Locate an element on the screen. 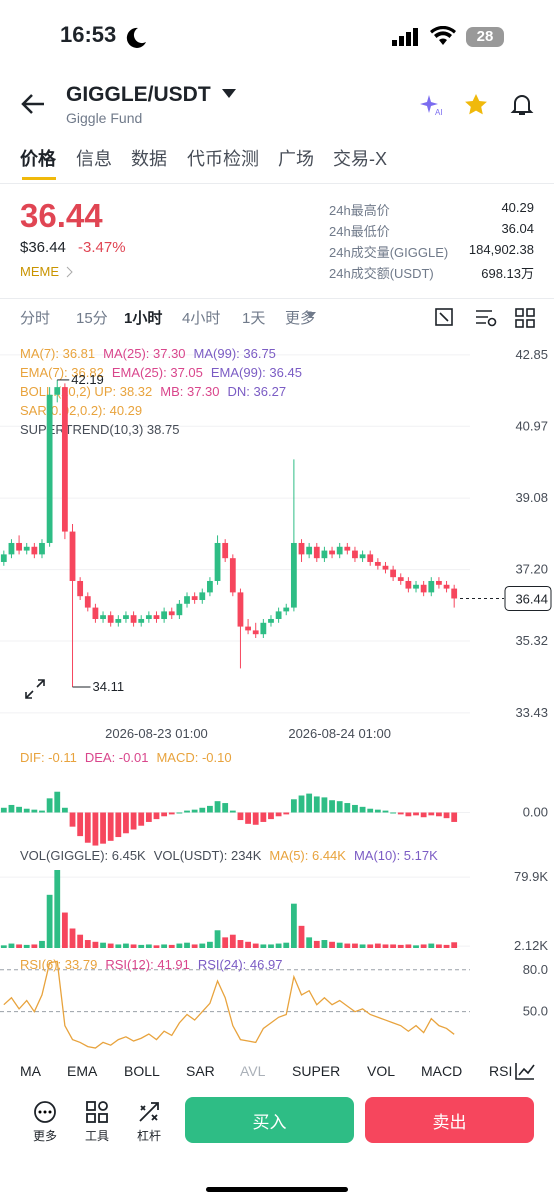  low-label: 34.11 is located at coordinates (109, 686).